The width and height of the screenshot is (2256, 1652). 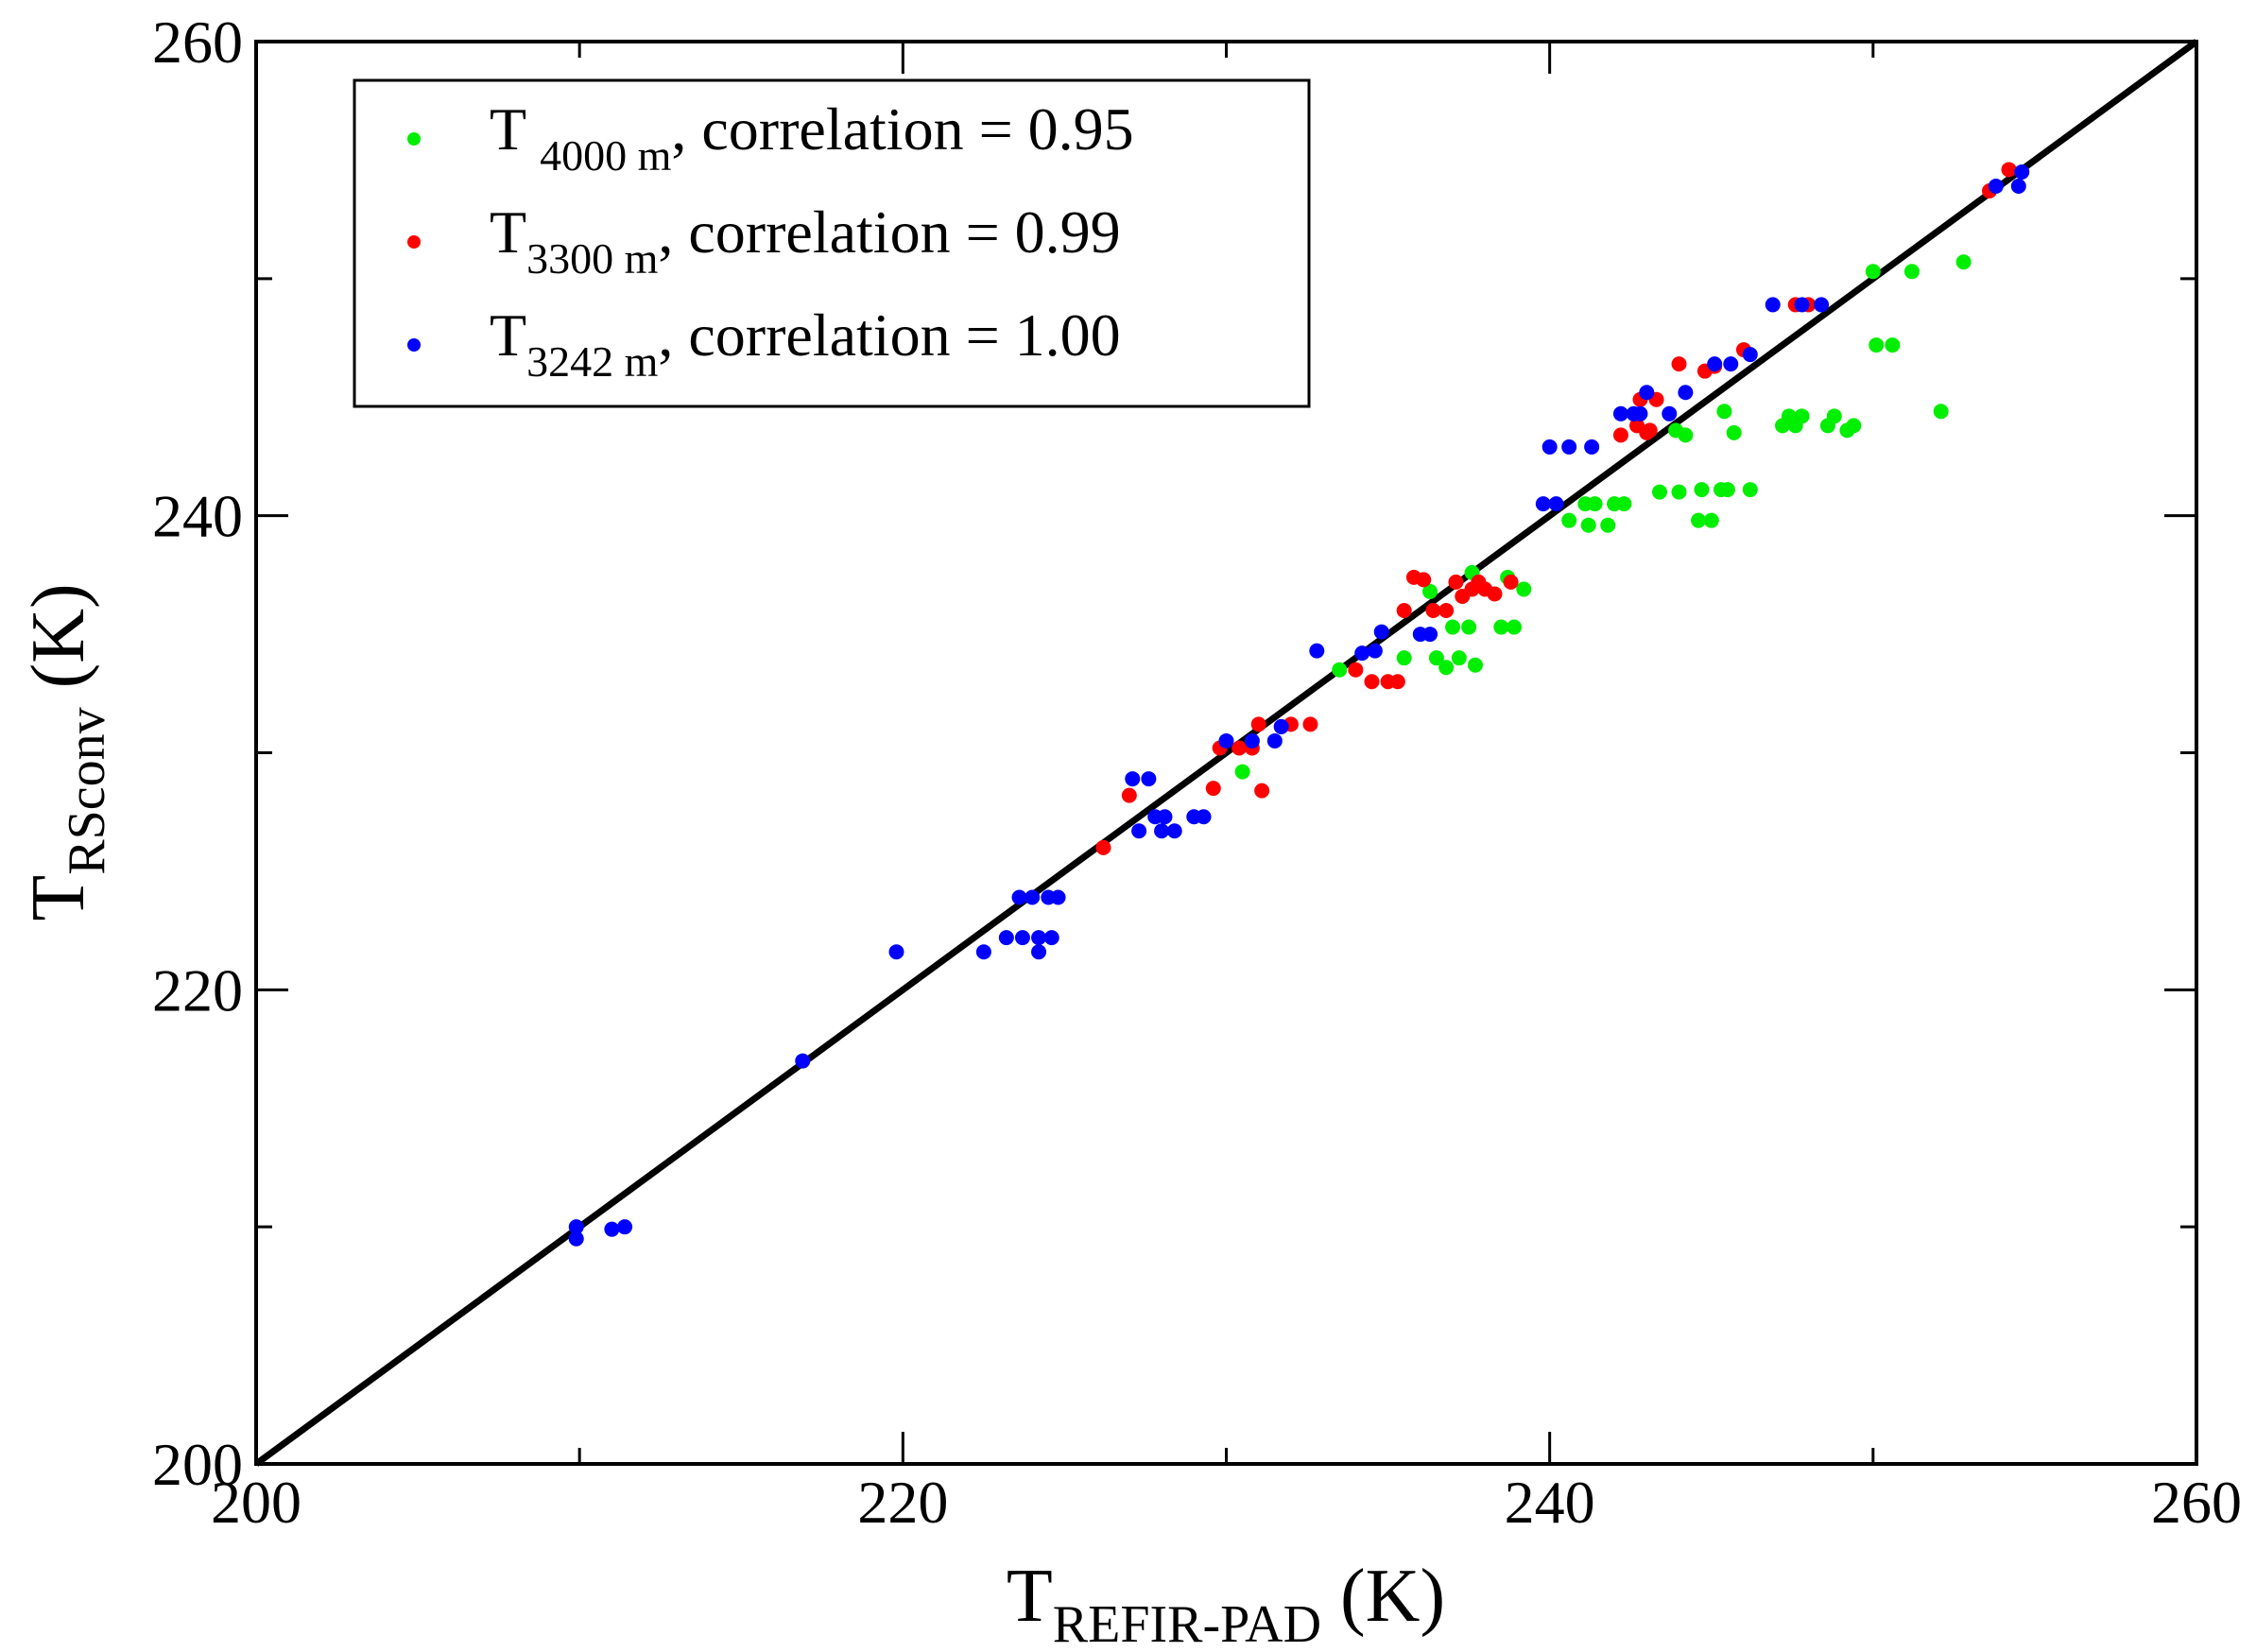 What do you see at coordinates (1550, 1502) in the screenshot?
I see `x-tick-label: 240` at bounding box center [1550, 1502].